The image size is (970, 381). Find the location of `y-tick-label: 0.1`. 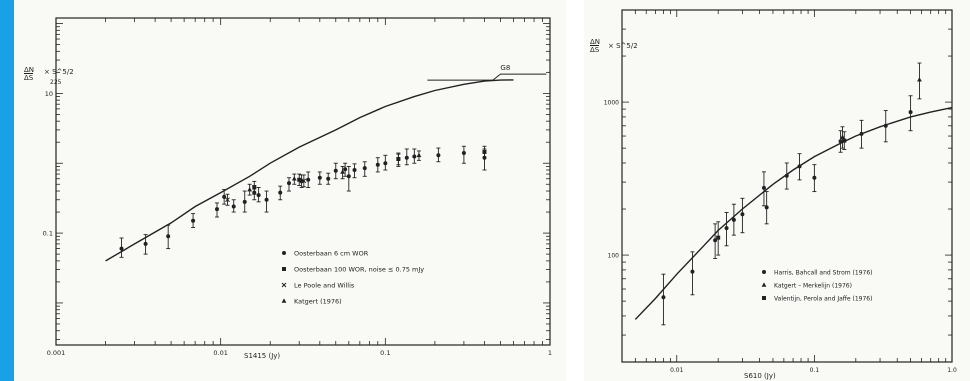

y-tick-label: 0.1 is located at coordinates (48, 234).